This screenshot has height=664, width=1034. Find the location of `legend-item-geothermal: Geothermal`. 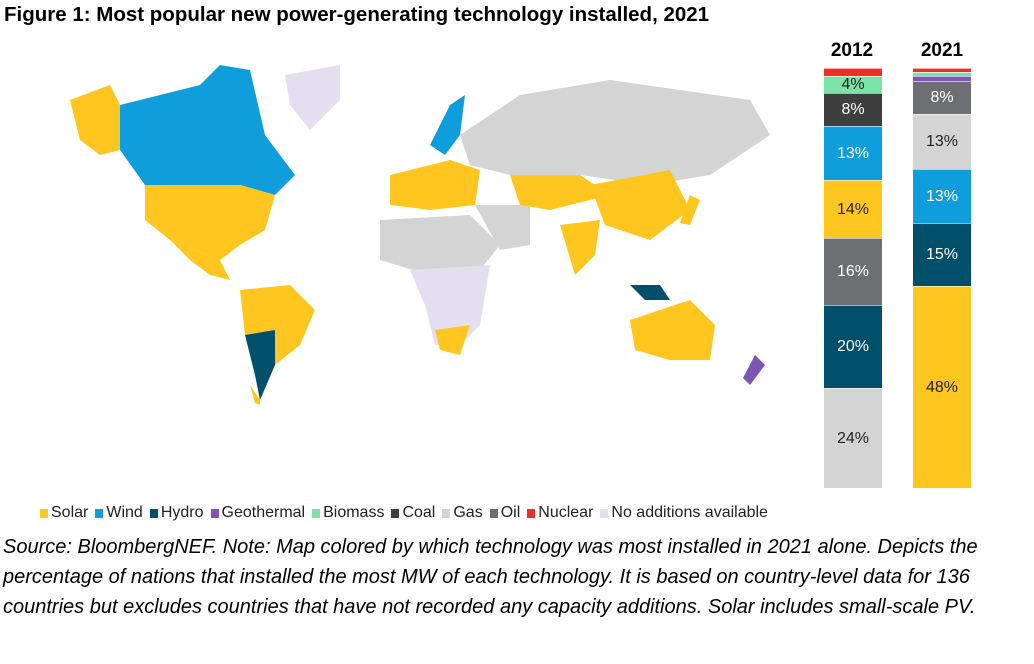

legend-item-geothermal: Geothermal is located at coordinates (258, 513).